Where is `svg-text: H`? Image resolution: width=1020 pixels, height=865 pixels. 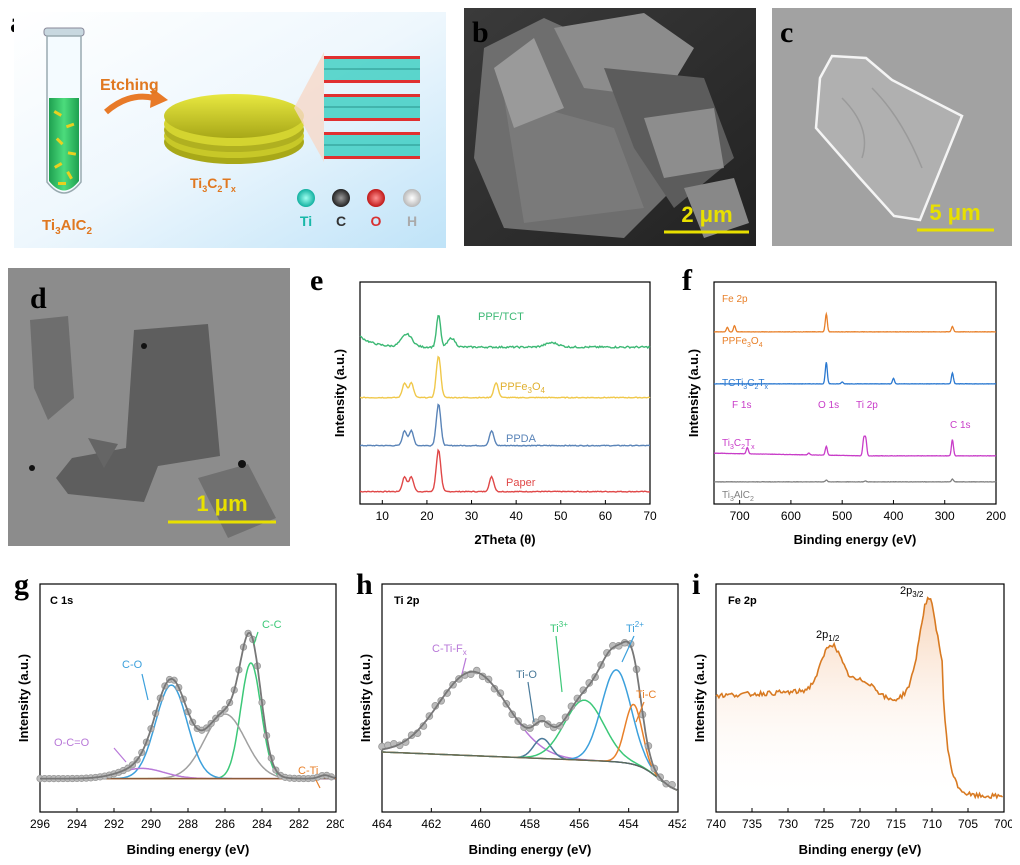
svg-text: H is located at coordinates (412, 221).